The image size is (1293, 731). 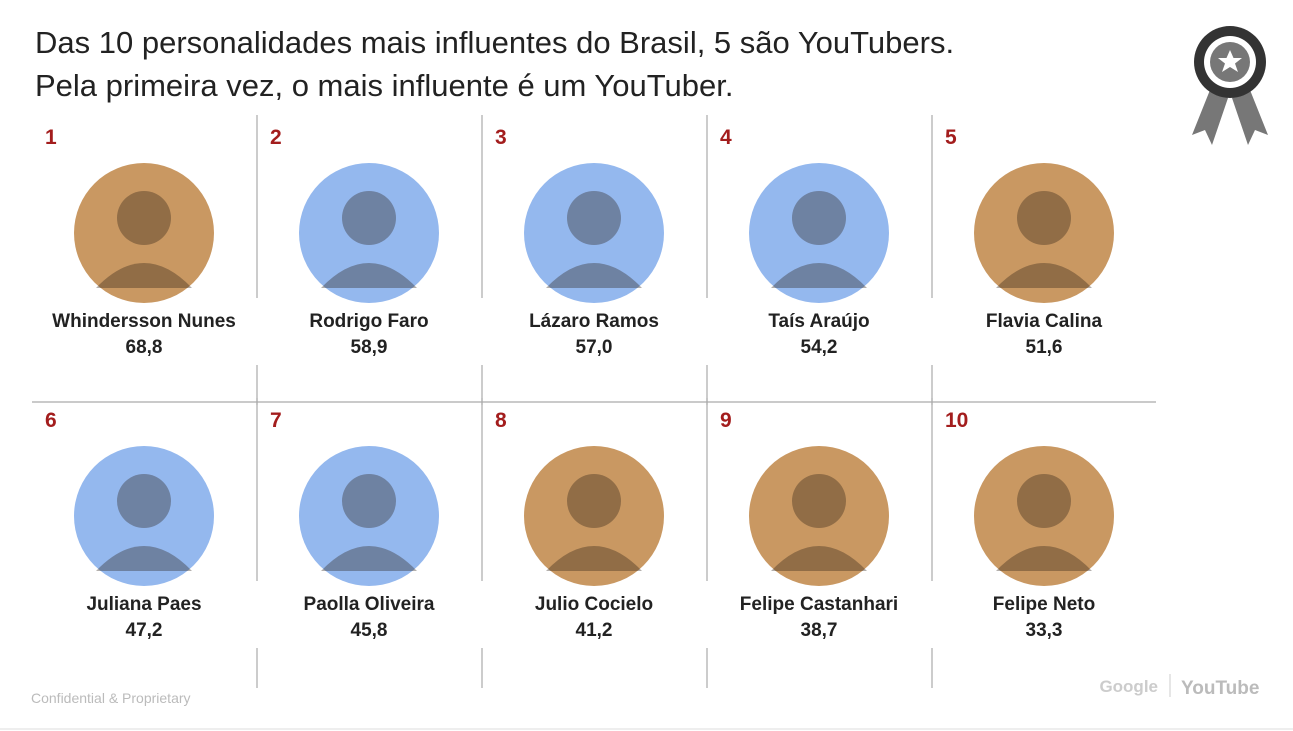 What do you see at coordinates (594, 630) in the screenshot?
I see `person-score: 41,2` at bounding box center [594, 630].